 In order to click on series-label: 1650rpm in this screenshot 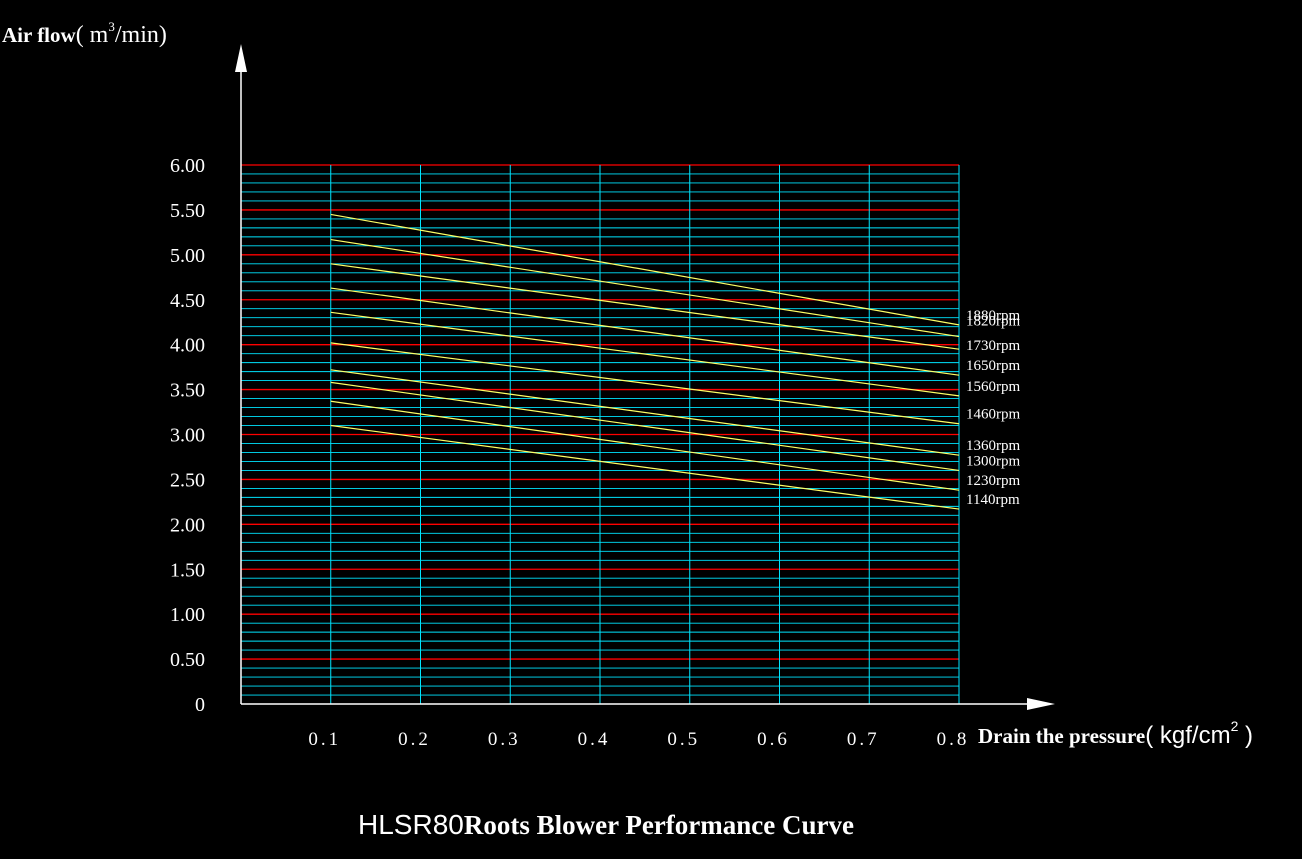, I will do `click(993, 366)`.